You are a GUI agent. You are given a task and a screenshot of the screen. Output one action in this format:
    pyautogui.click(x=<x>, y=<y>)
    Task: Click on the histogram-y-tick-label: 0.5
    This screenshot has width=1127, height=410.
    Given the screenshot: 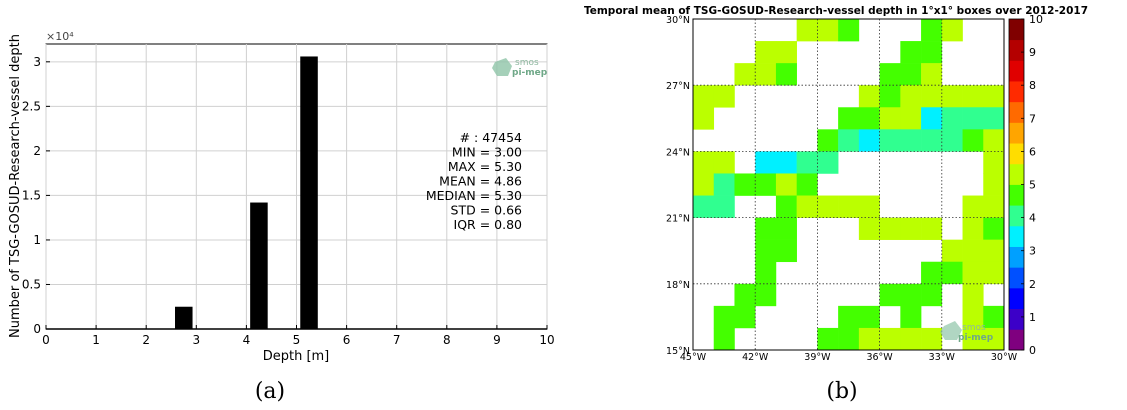 What is the action you would take?
    pyautogui.click(x=31, y=284)
    